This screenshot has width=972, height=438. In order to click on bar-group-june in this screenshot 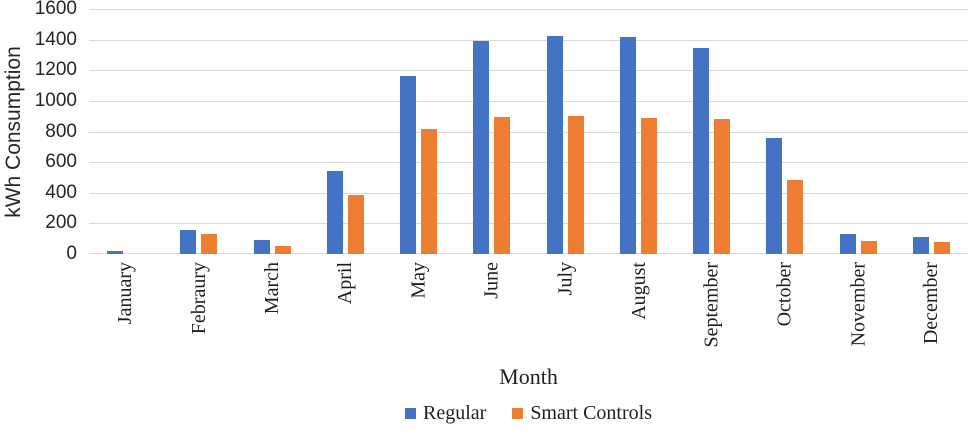, I will do `click(491, 131)`.